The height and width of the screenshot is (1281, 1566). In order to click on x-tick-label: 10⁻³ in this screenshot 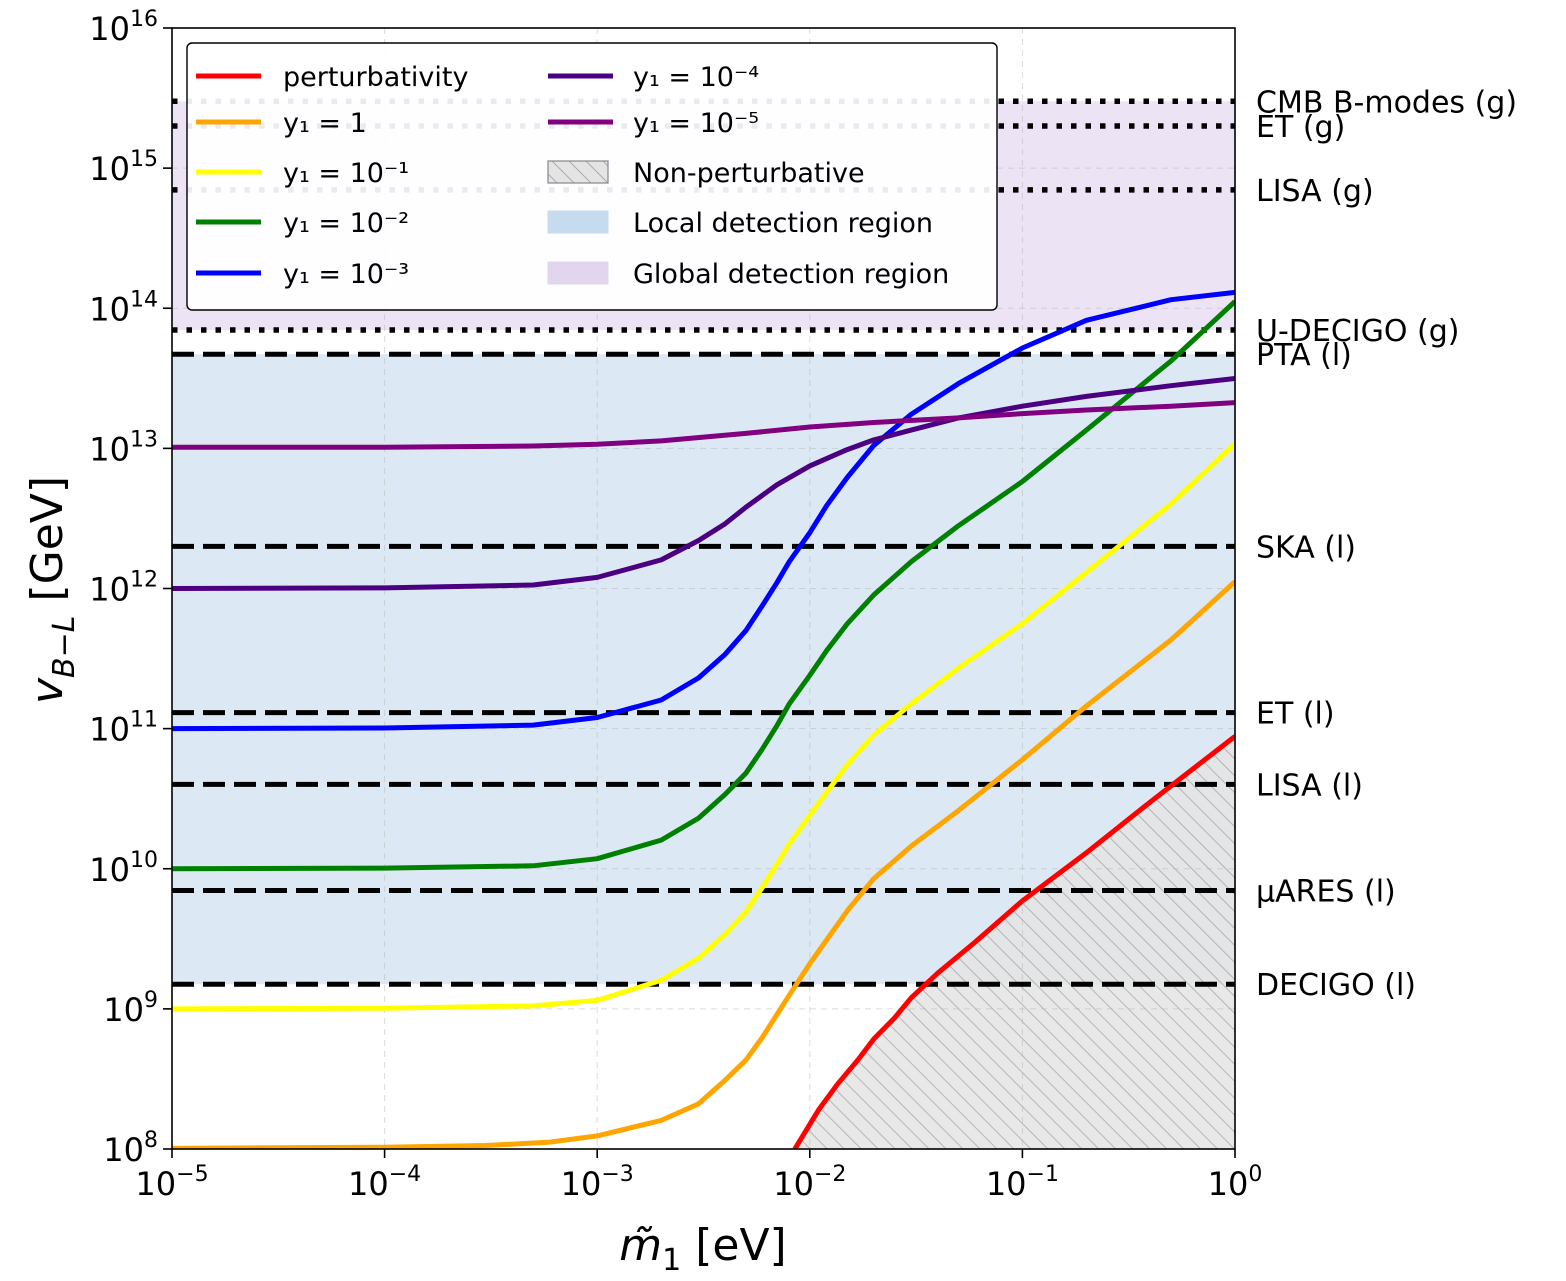, I will do `click(597, 1182)`.